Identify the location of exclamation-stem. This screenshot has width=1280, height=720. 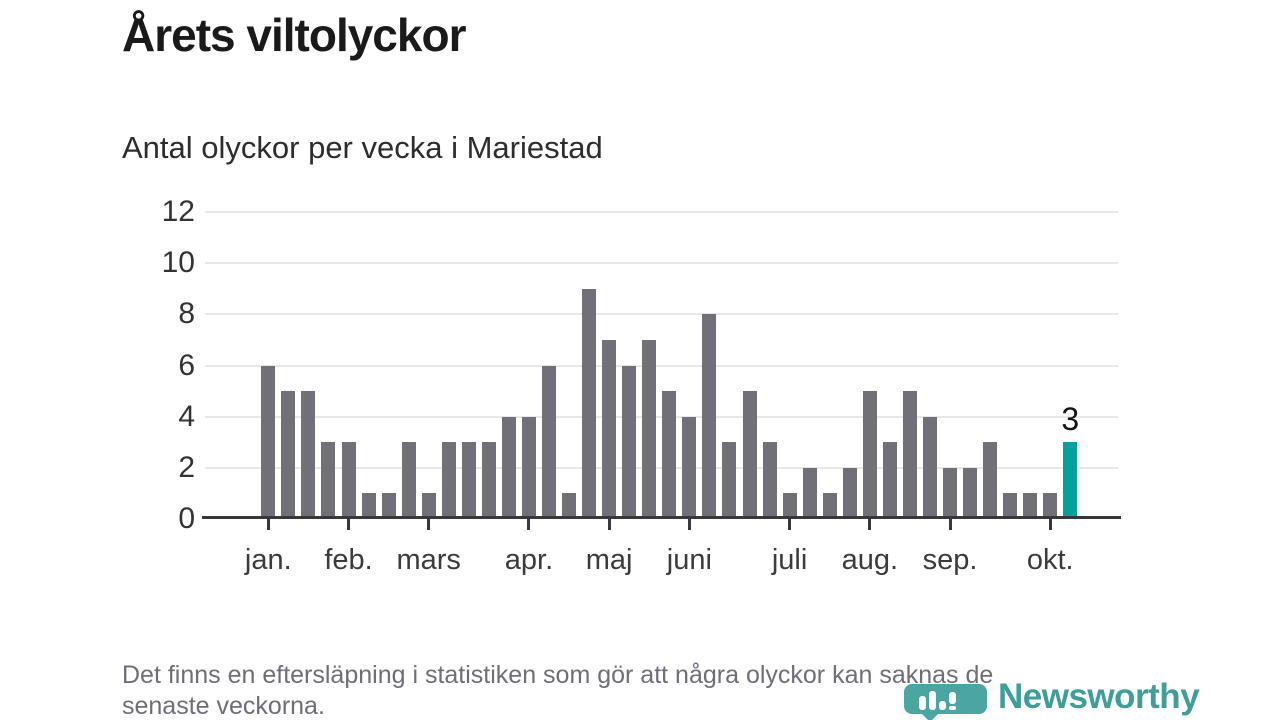
(952, 698).